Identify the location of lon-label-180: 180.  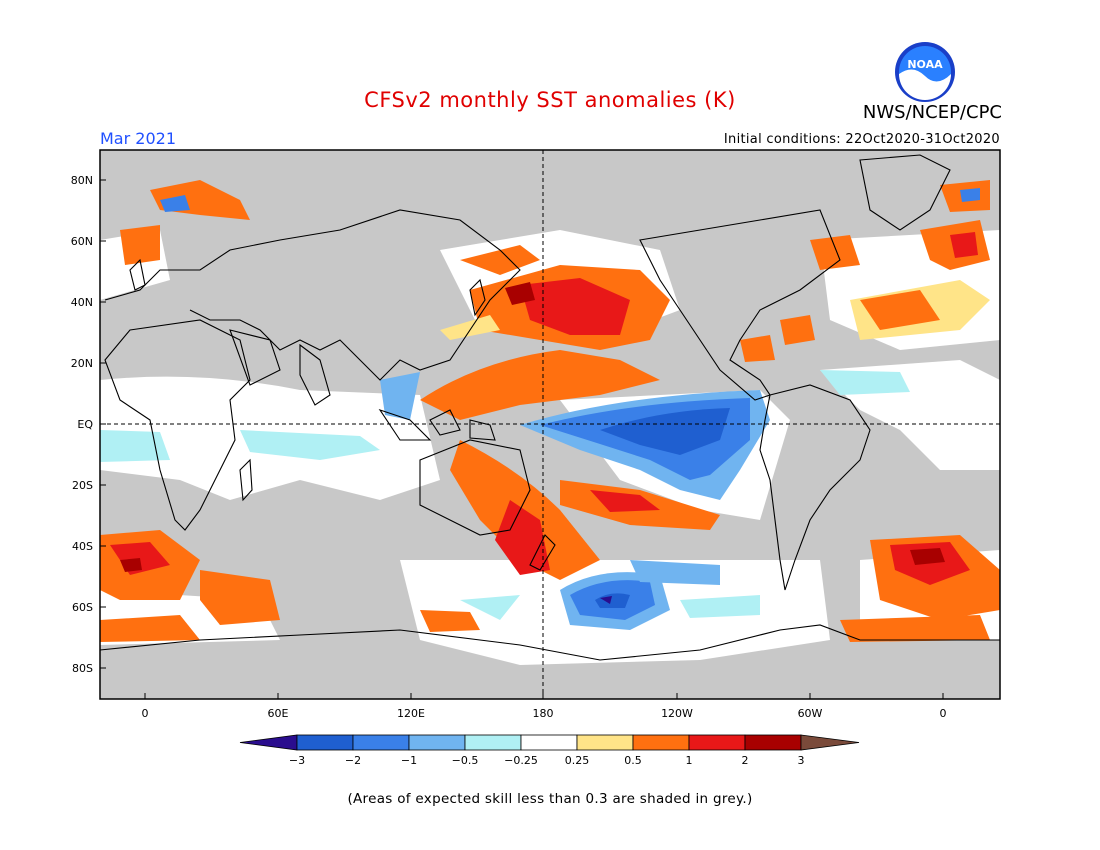
(543, 713).